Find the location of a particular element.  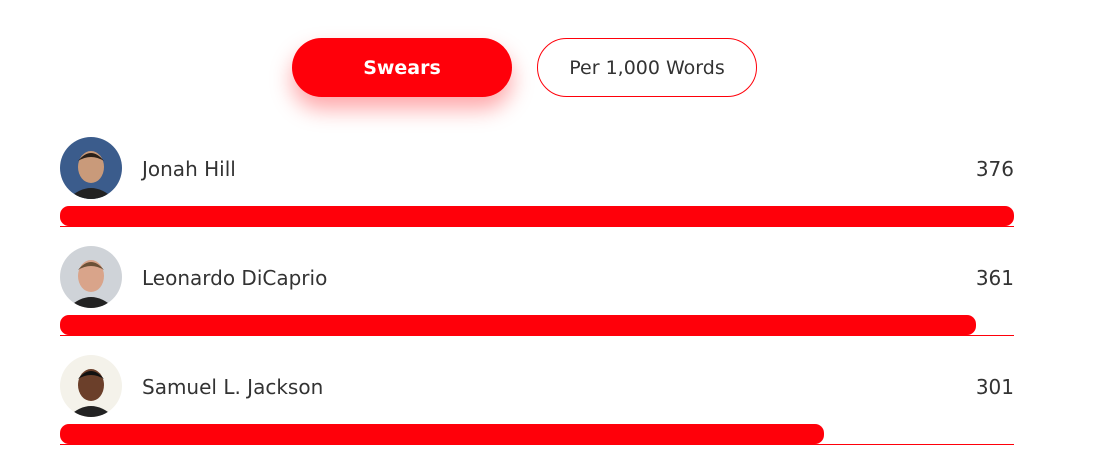

swear-count: 376 is located at coordinates (994, 169).